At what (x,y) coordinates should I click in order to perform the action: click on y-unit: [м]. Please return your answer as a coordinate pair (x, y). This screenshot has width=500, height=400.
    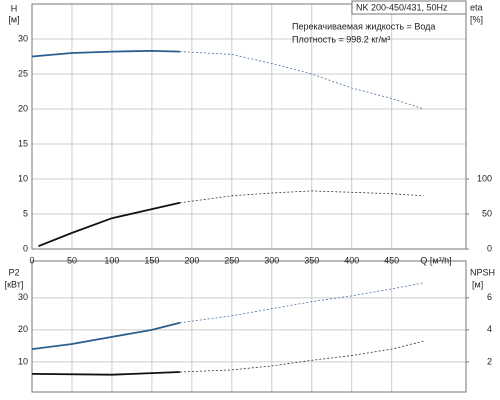
    Looking at the image, I should click on (13, 19).